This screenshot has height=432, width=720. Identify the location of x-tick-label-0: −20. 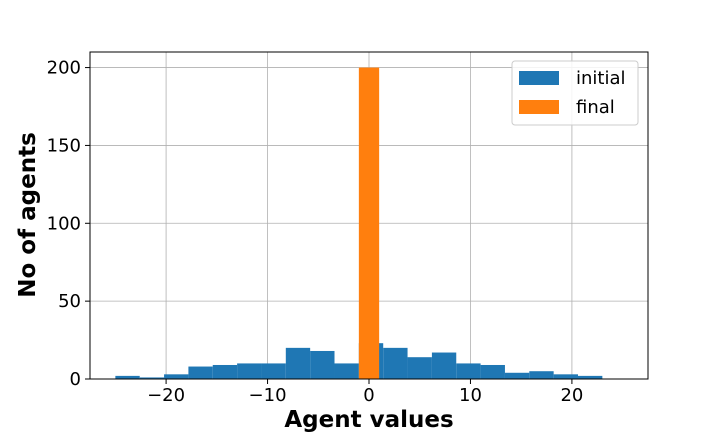
(166, 395).